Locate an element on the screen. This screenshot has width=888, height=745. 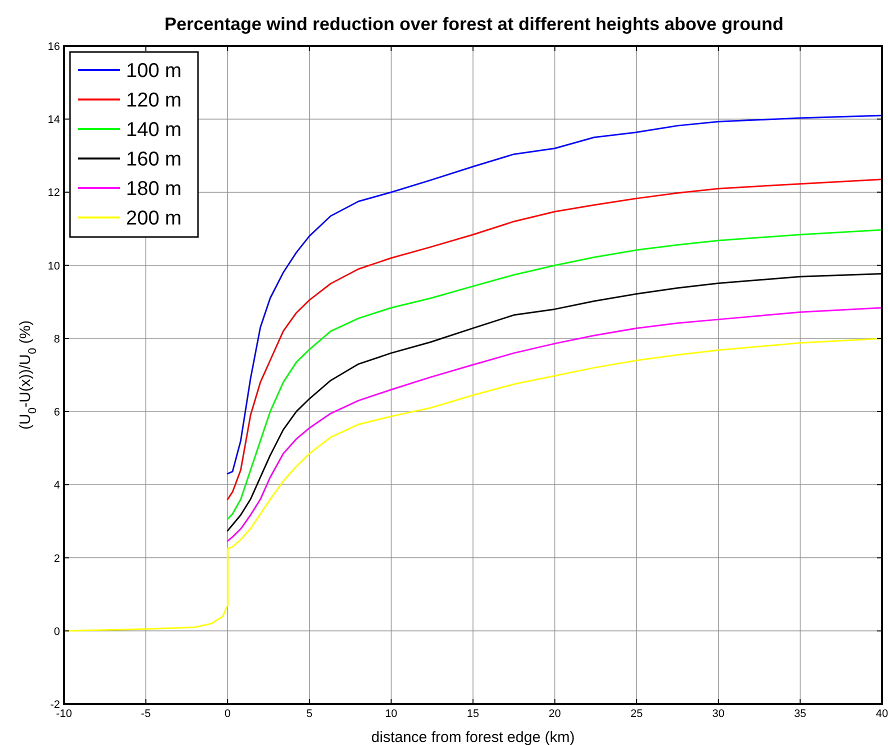
x-tick-label: -10 is located at coordinates (64, 714).